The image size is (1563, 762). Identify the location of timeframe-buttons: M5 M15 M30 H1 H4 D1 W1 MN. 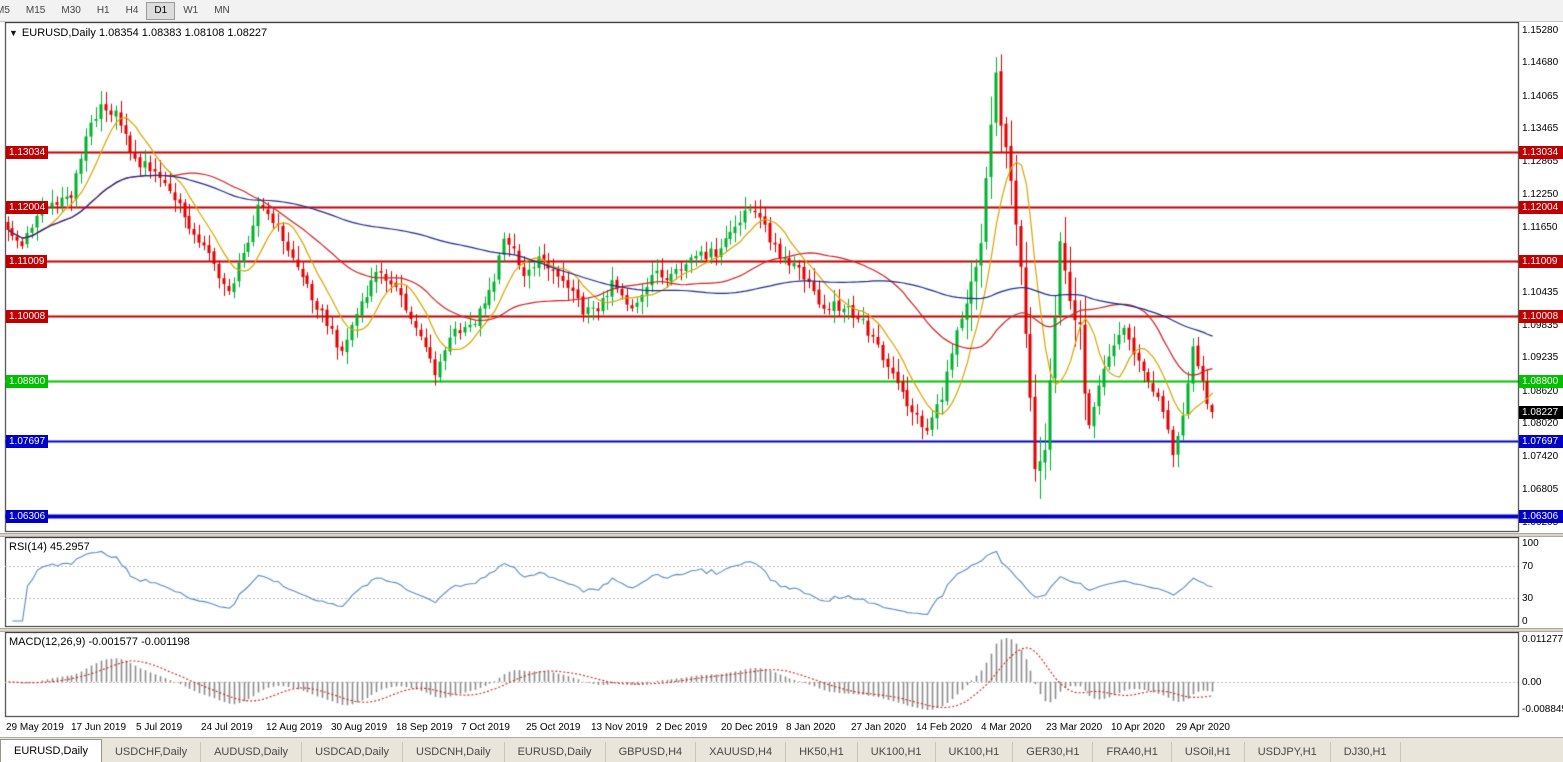
(119, 10).